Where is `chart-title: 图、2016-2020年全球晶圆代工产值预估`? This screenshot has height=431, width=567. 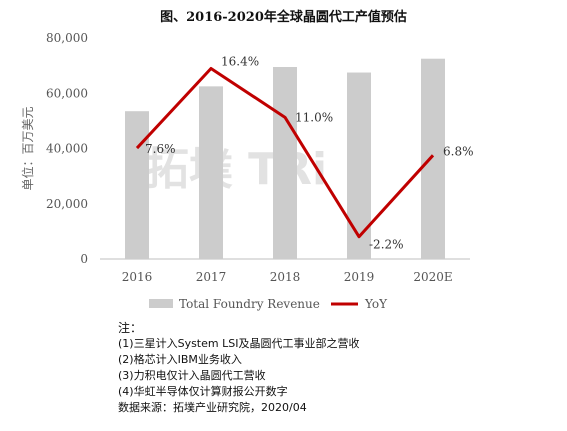 chart-title: 图、2016-2020年全球晶圆代工产值预估 is located at coordinates (283, 17).